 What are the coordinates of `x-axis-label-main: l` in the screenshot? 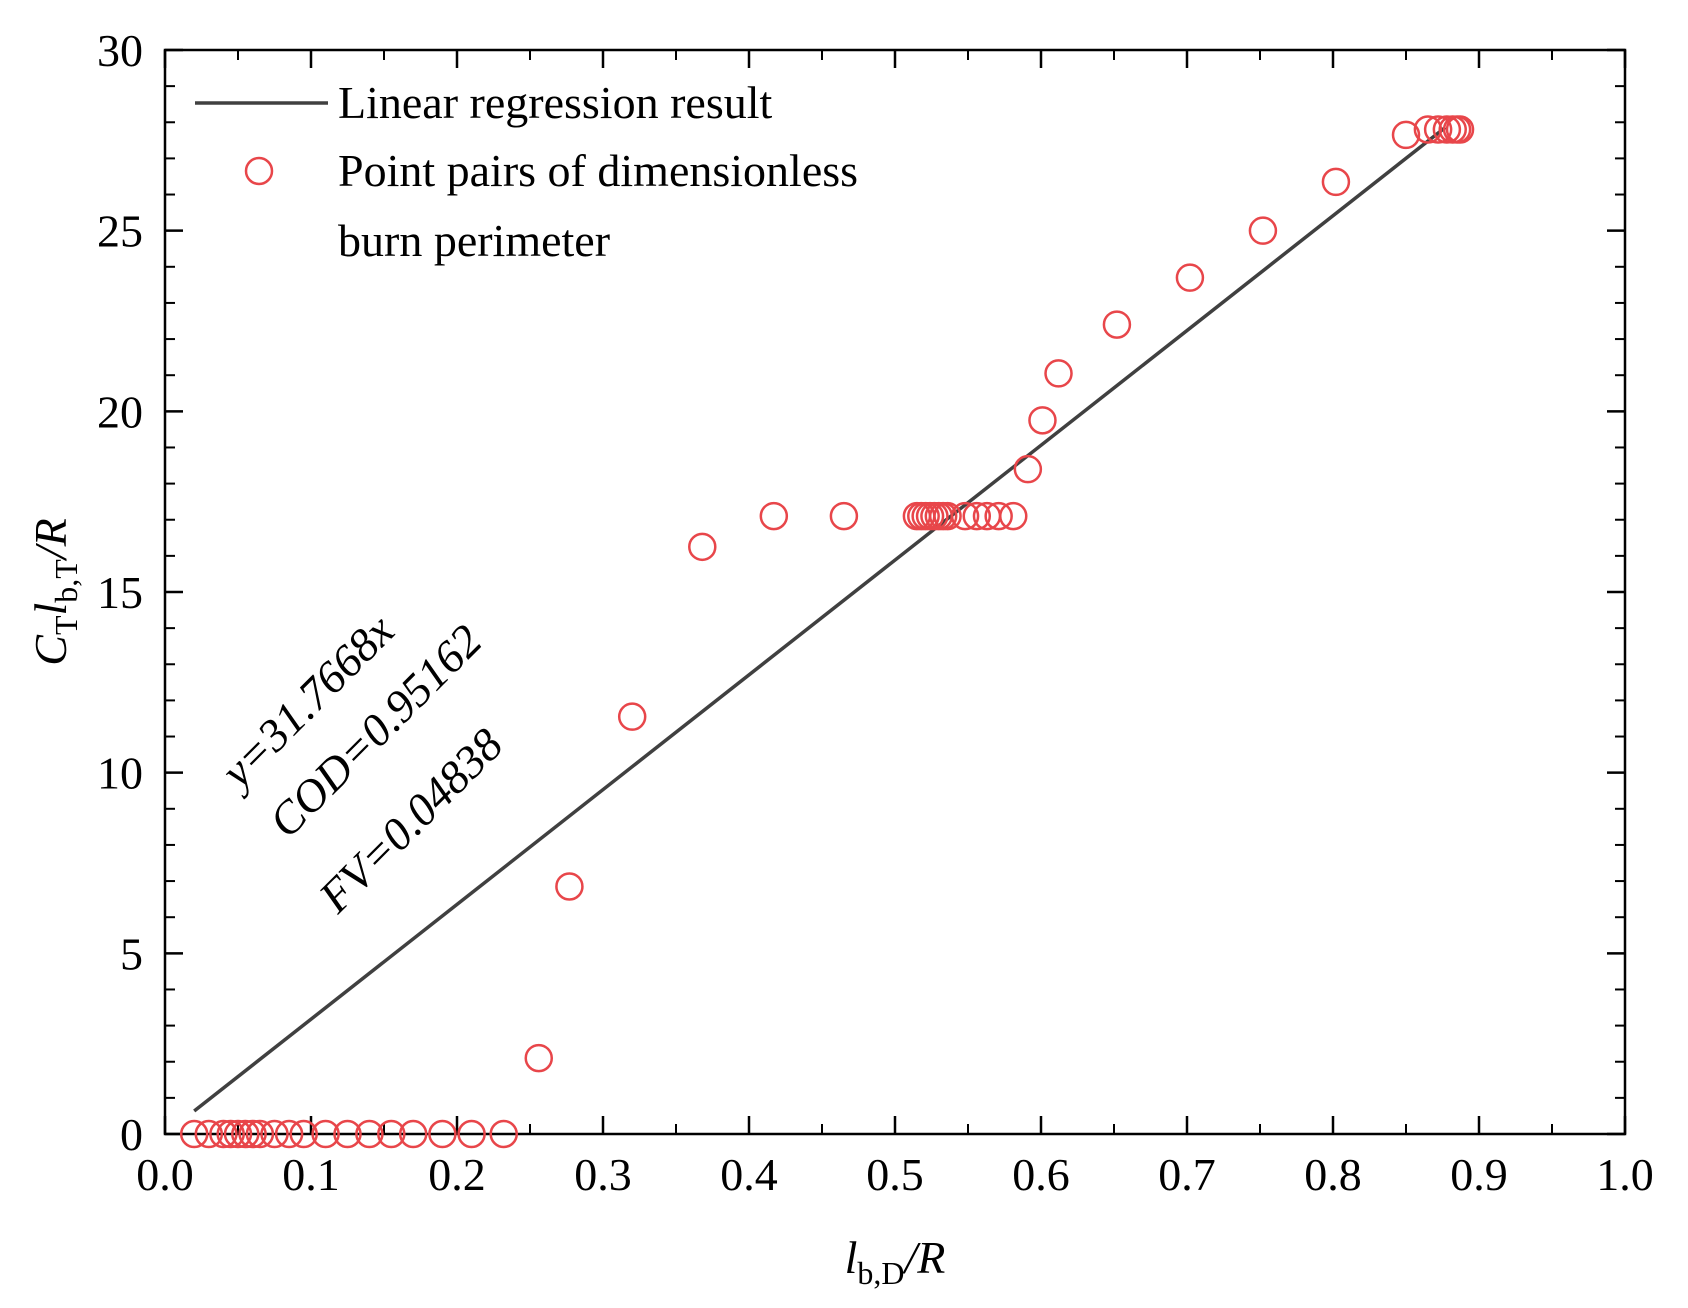 It's located at (851, 1257).